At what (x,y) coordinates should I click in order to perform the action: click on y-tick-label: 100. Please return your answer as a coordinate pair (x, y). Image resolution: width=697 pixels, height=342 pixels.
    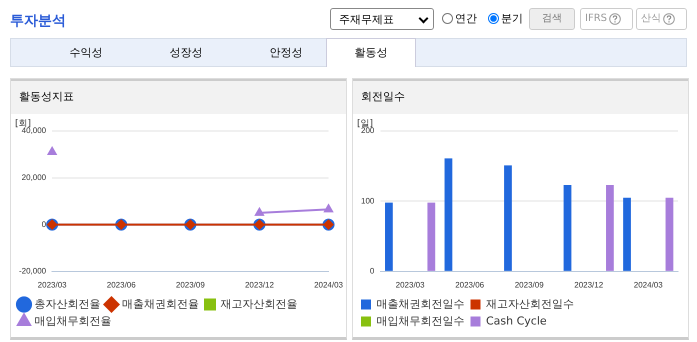
    Looking at the image, I should click on (367, 201).